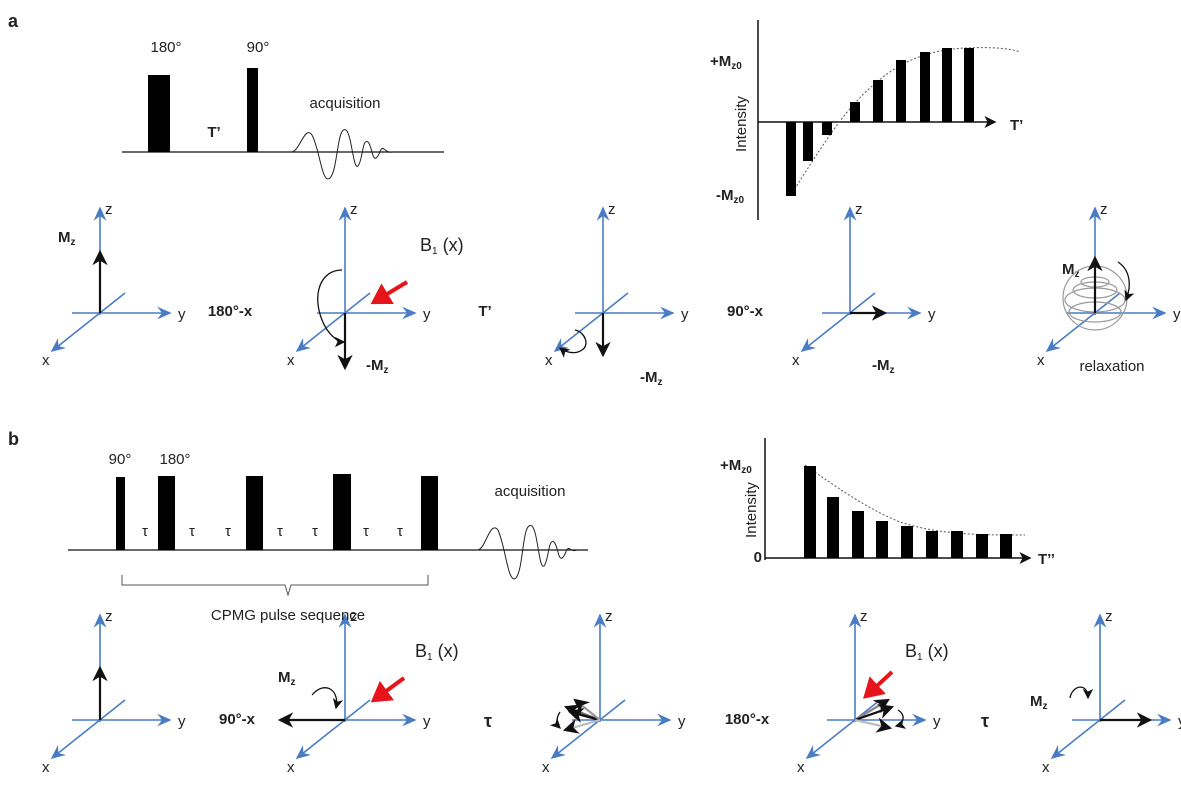  What do you see at coordinates (237, 719) in the screenshot?
I see `step-label: 90°-x` at bounding box center [237, 719].